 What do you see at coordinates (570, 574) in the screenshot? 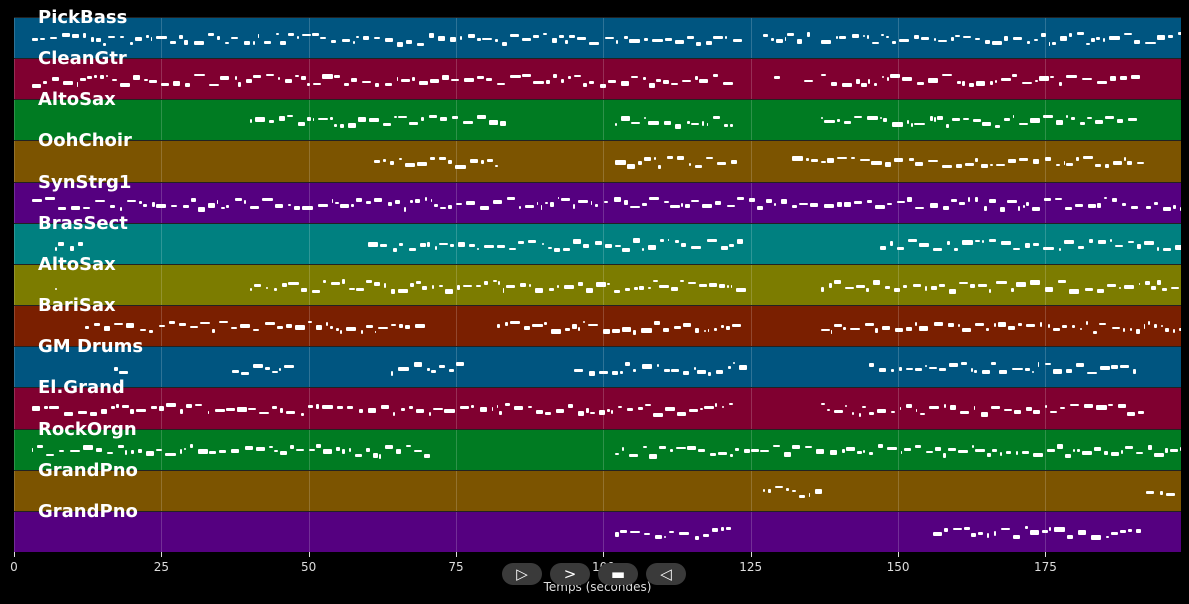
I see `forward-icon: >` at bounding box center [570, 574].